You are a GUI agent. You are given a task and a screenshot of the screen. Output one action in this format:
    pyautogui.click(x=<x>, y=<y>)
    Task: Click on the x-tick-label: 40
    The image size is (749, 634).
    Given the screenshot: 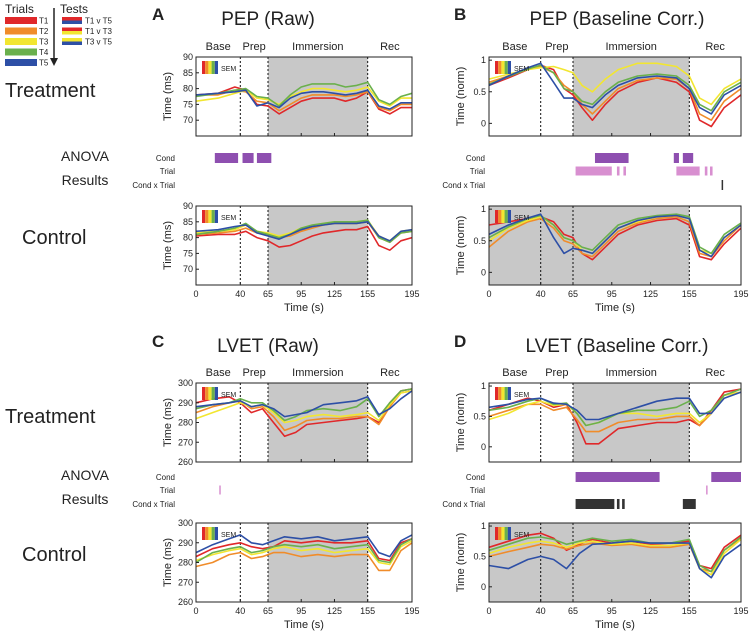 What is the action you would take?
    pyautogui.click(x=541, y=611)
    